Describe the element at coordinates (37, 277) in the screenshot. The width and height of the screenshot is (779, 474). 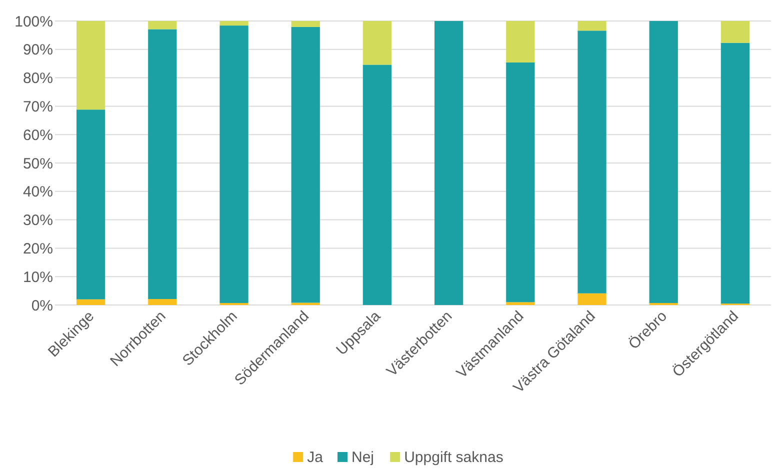
I see `y-tick-label: 10%` at that location.